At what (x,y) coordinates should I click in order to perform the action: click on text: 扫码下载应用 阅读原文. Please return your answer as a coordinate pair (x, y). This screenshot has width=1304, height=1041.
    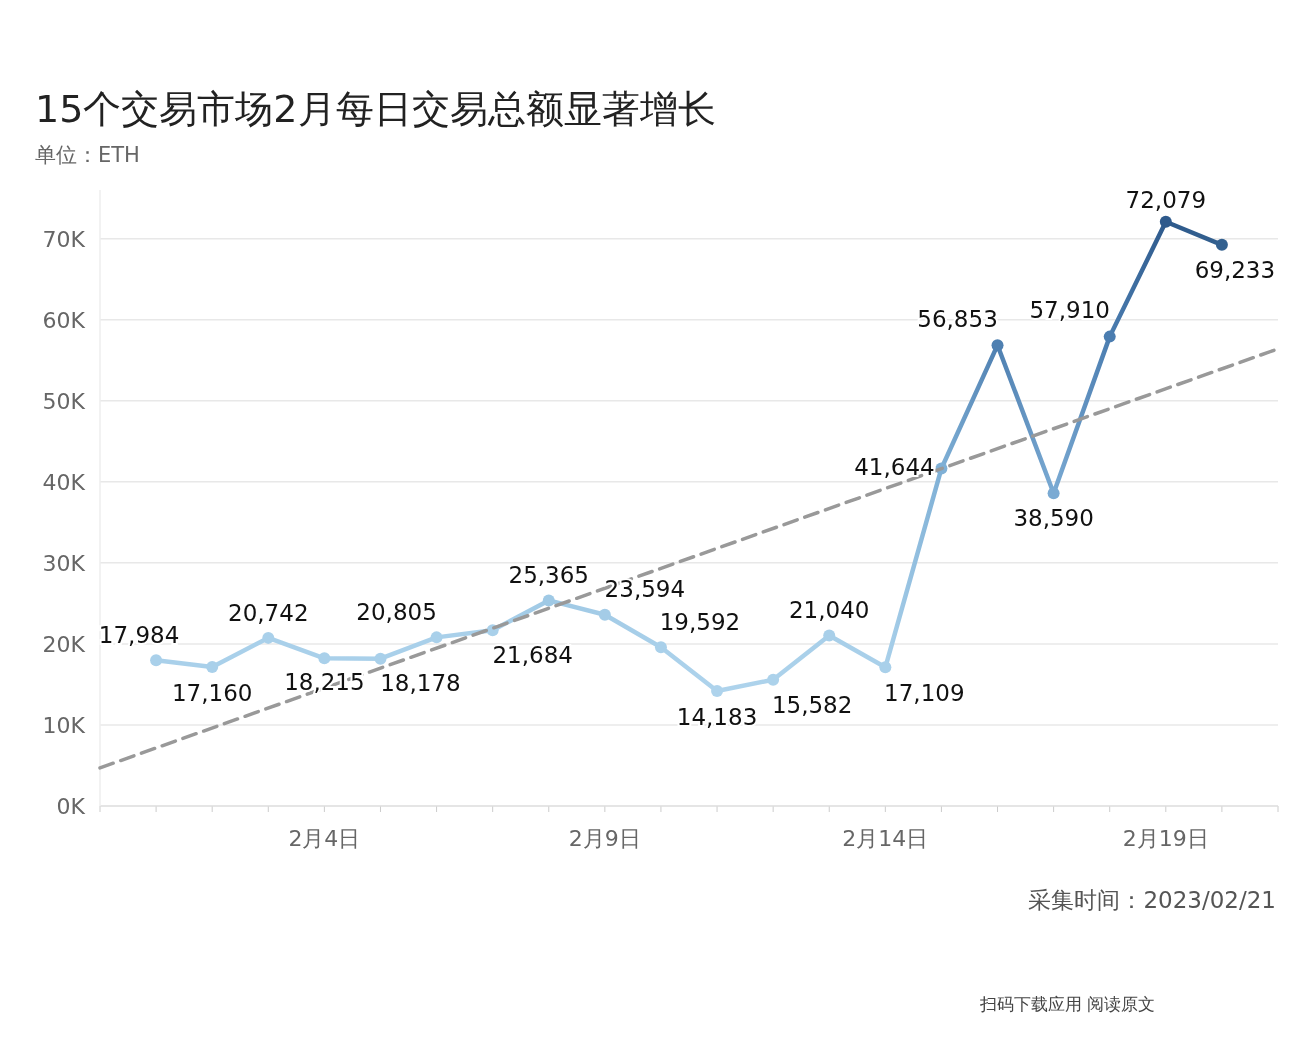
    Looking at the image, I should click on (1066, 1004).